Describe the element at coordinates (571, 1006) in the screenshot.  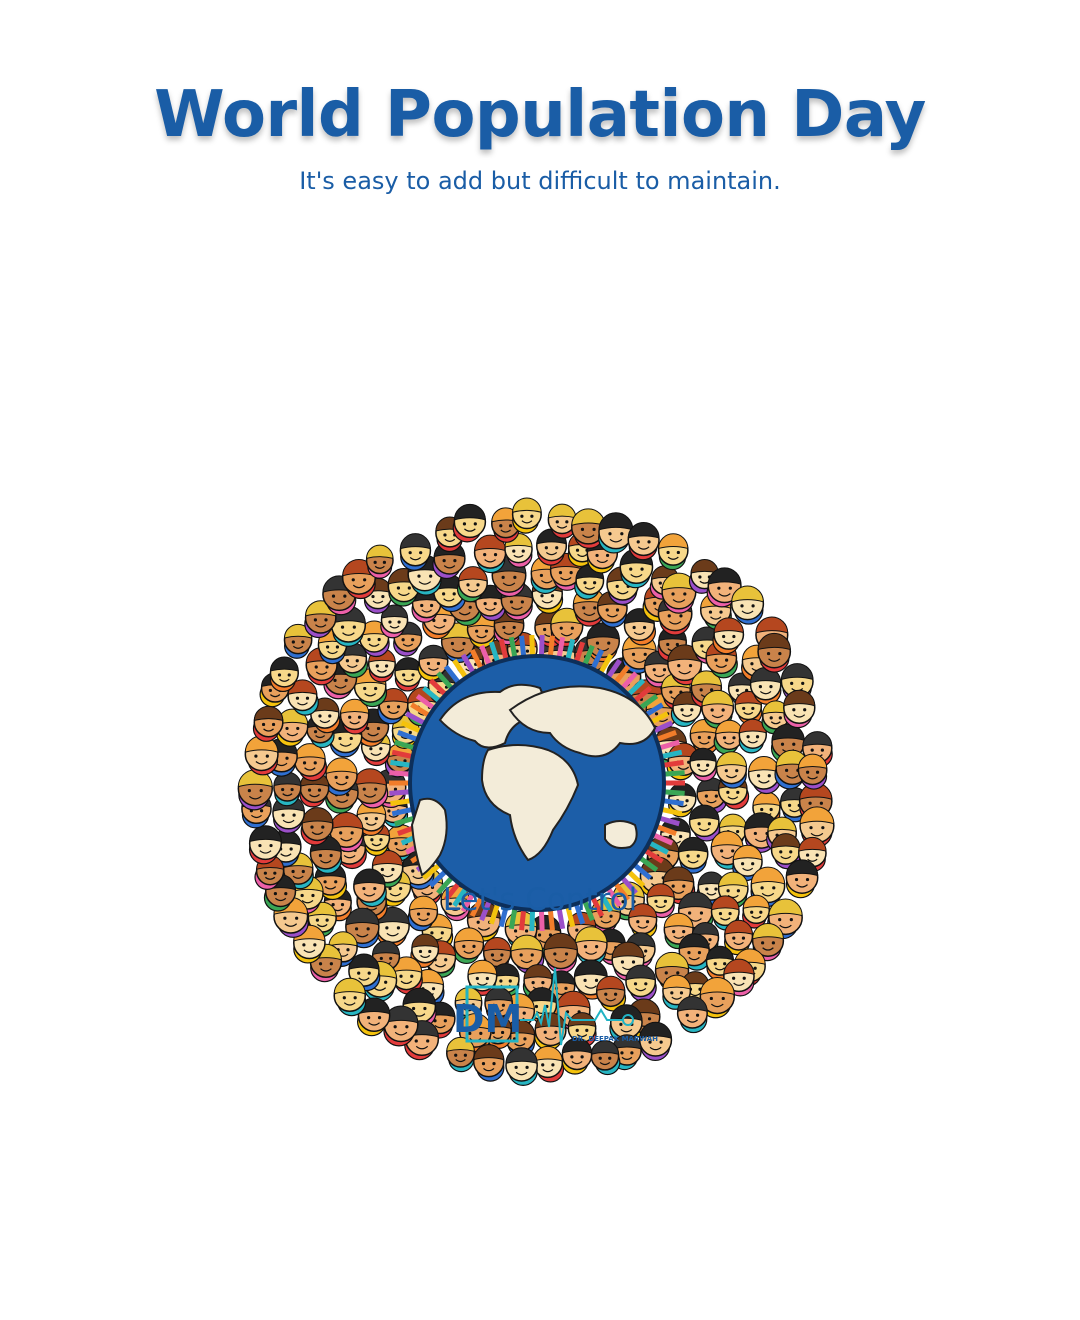
I see `ecg-line` at that location.